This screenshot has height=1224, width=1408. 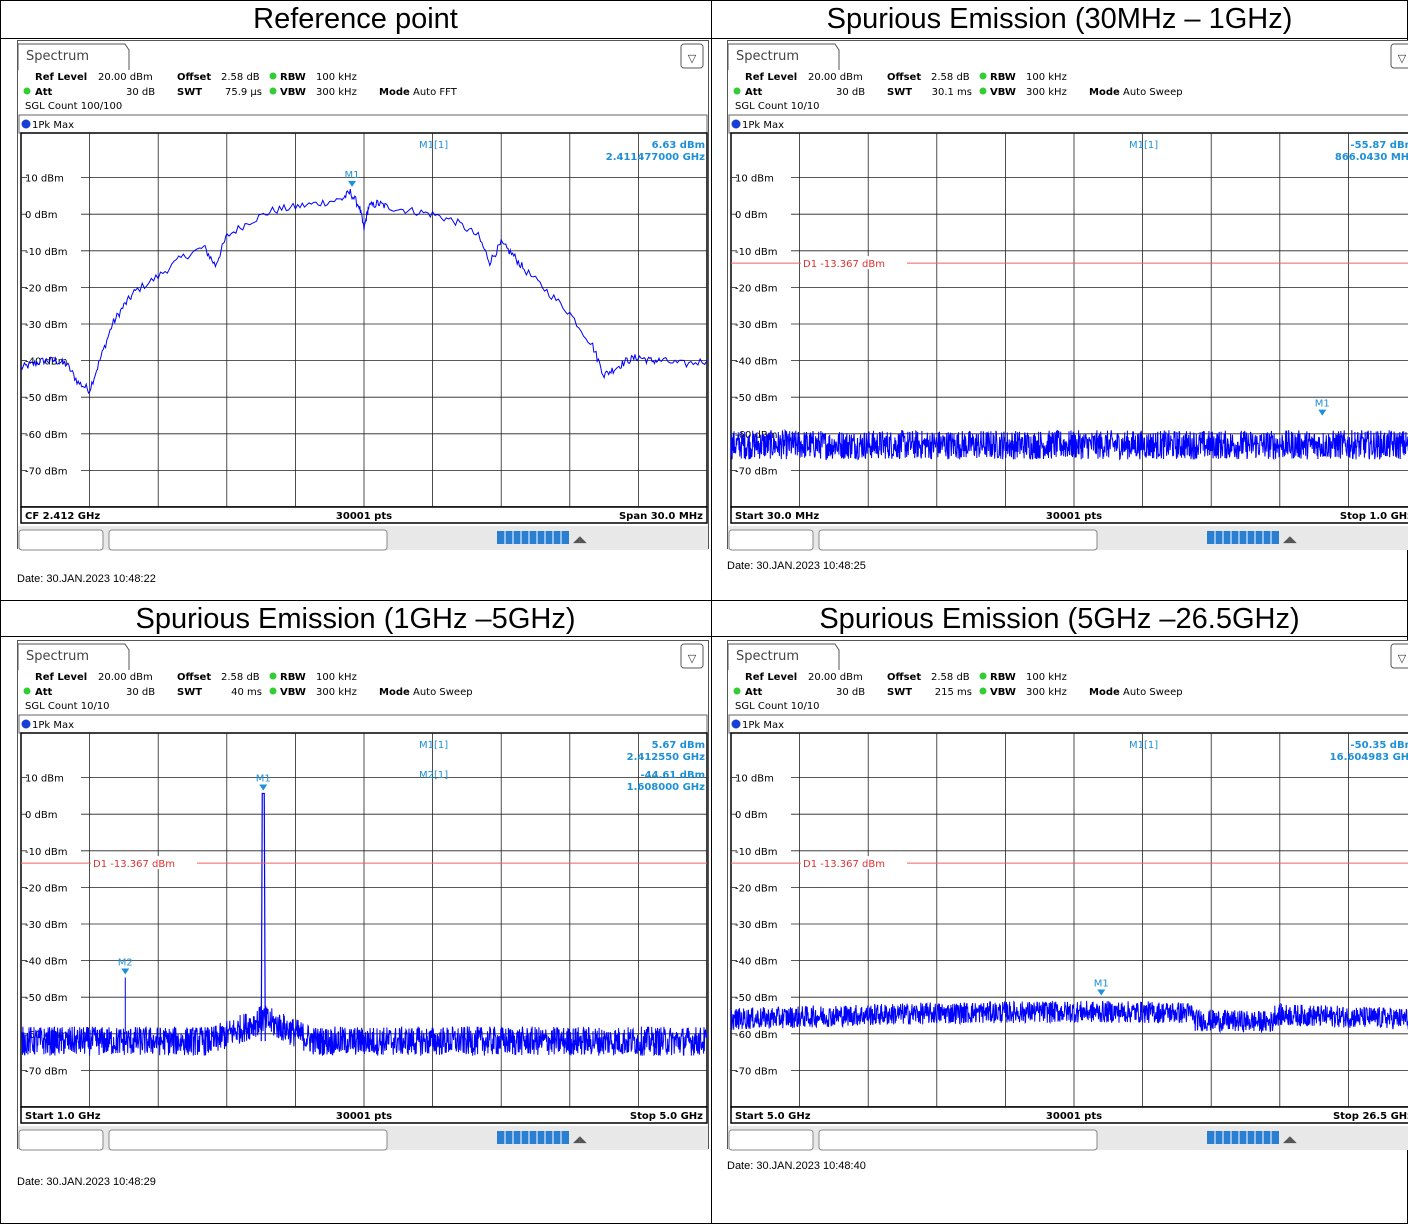 What do you see at coordinates (273, 676) in the screenshot?
I see `rbw-coupled-icon` at bounding box center [273, 676].